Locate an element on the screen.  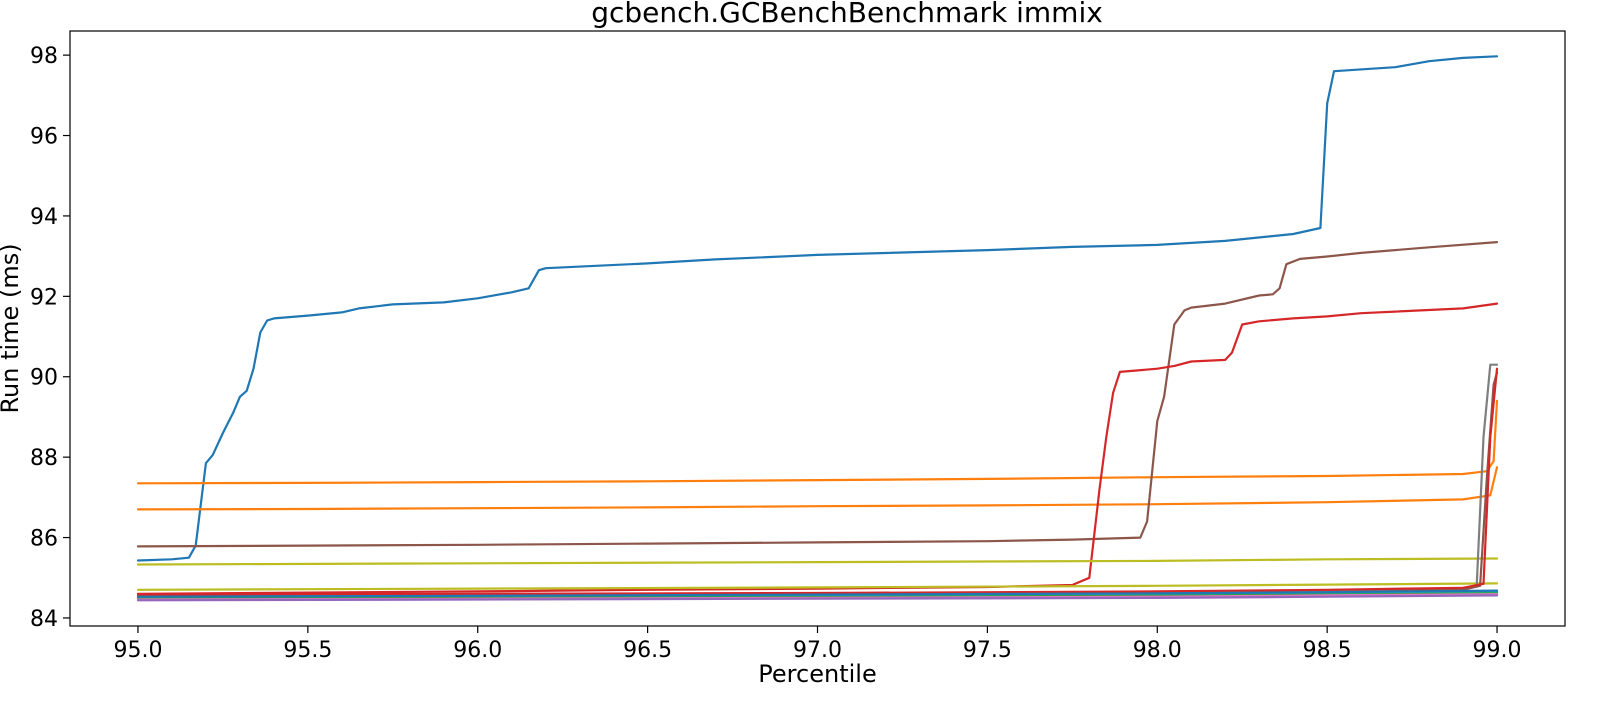
x-axis: 95.0 95.5 96.0 96.5 97.0 97.5 98.0 98.5 99.0 is located at coordinates (817, 644).